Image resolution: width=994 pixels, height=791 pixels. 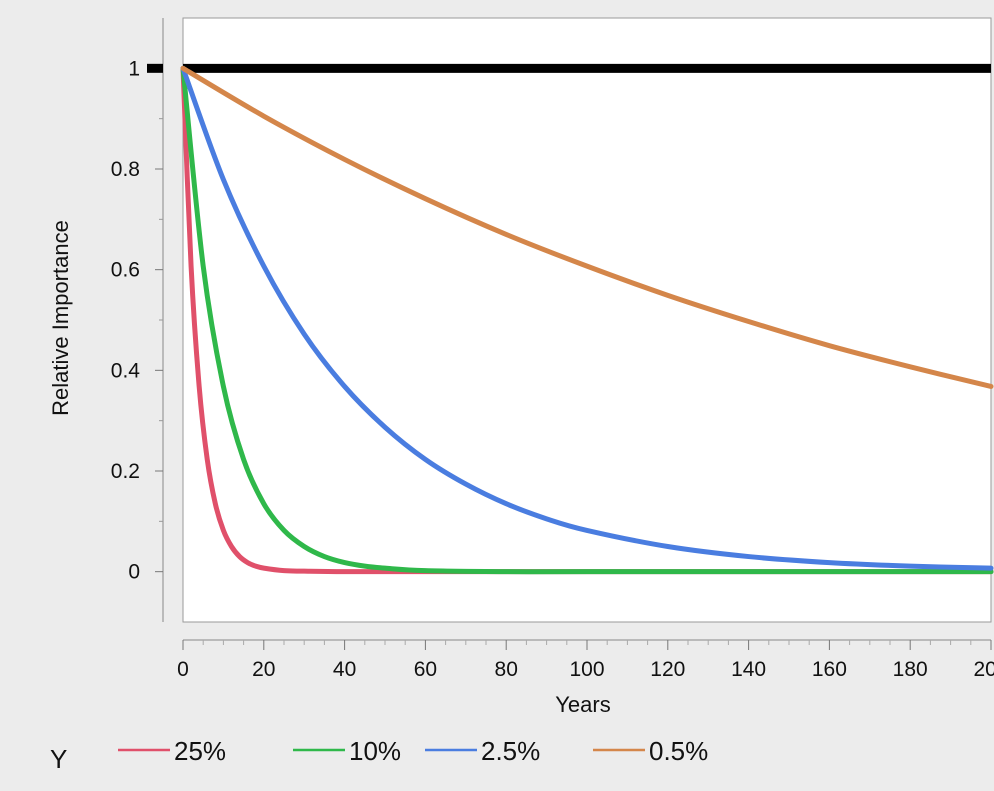 What do you see at coordinates (425, 669) in the screenshot?
I see `x-tick-label: 60` at bounding box center [425, 669].